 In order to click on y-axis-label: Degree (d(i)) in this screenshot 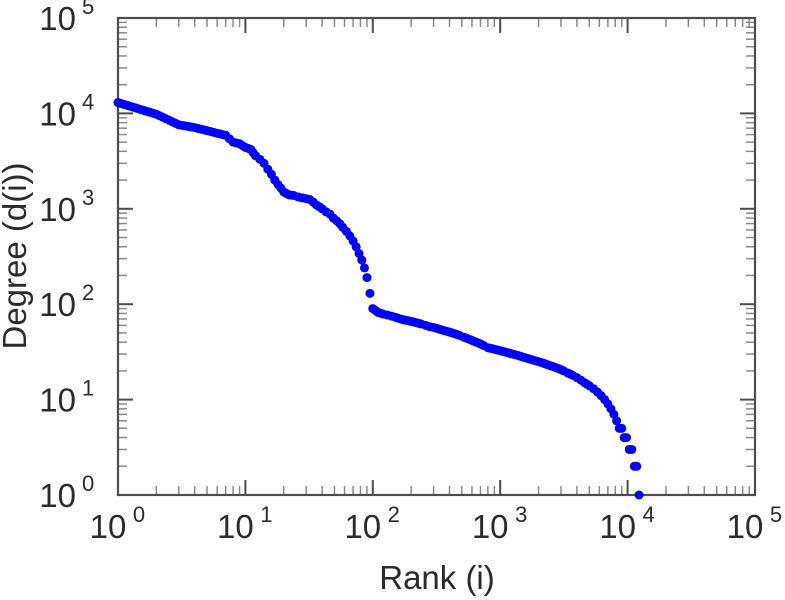, I will do `click(16, 255)`.